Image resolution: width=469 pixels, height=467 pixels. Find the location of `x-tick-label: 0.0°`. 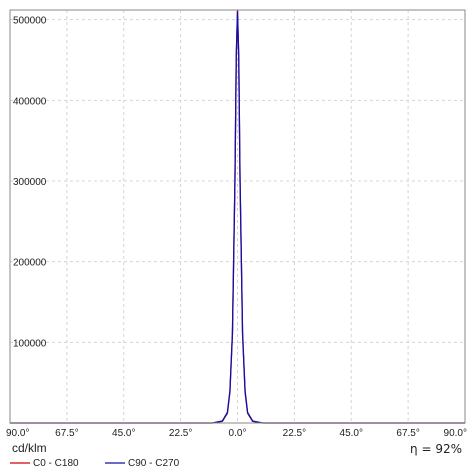

x-tick-label: 0.0° is located at coordinates (238, 433).